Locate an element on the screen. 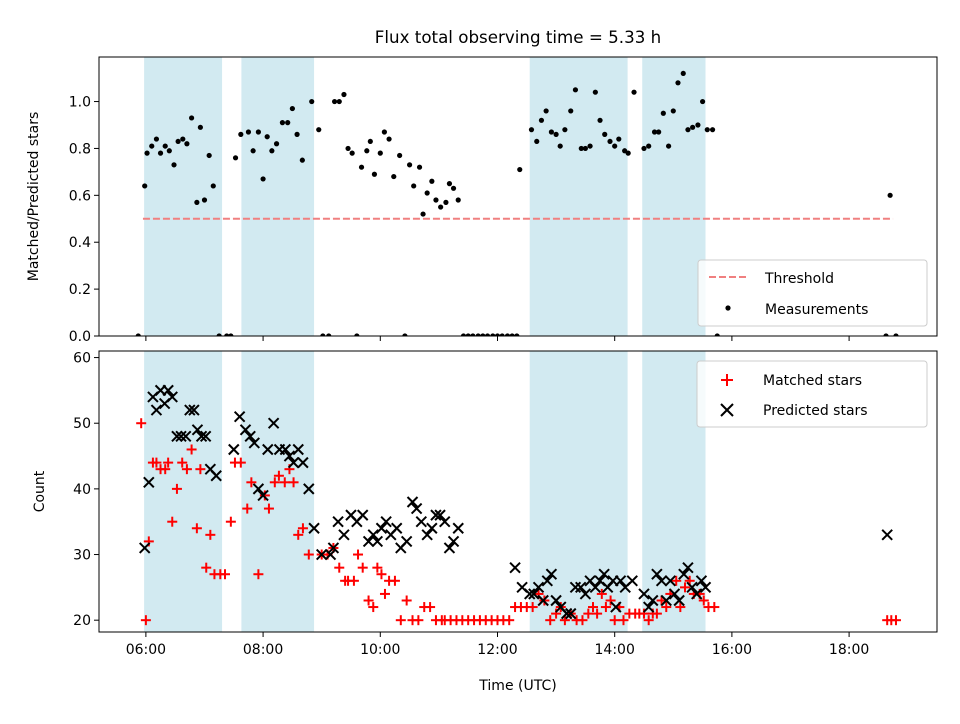 The image size is (960, 724). x-tick-label: 12:00 is located at coordinates (497, 650).